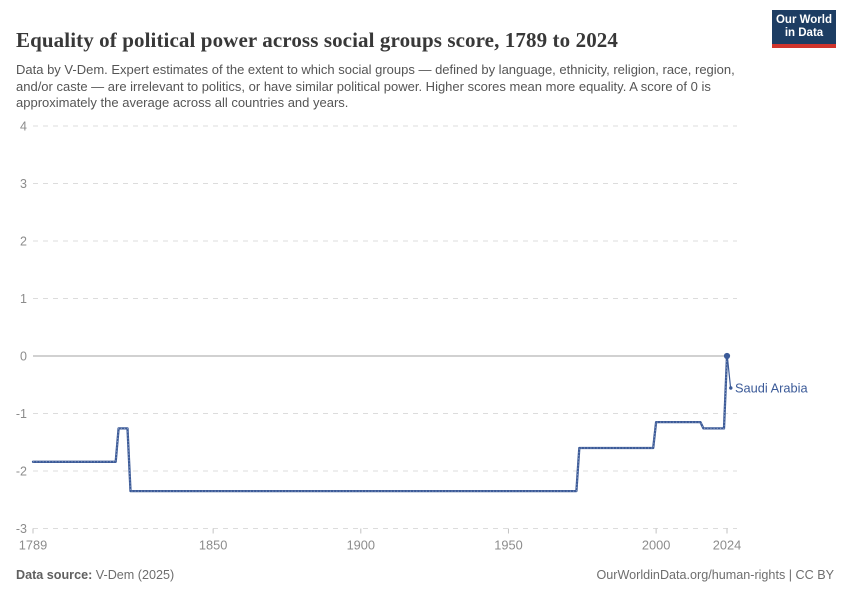 The width and height of the screenshot is (850, 600). What do you see at coordinates (727, 356) in the screenshot?
I see `endpoint-marker` at bounding box center [727, 356].